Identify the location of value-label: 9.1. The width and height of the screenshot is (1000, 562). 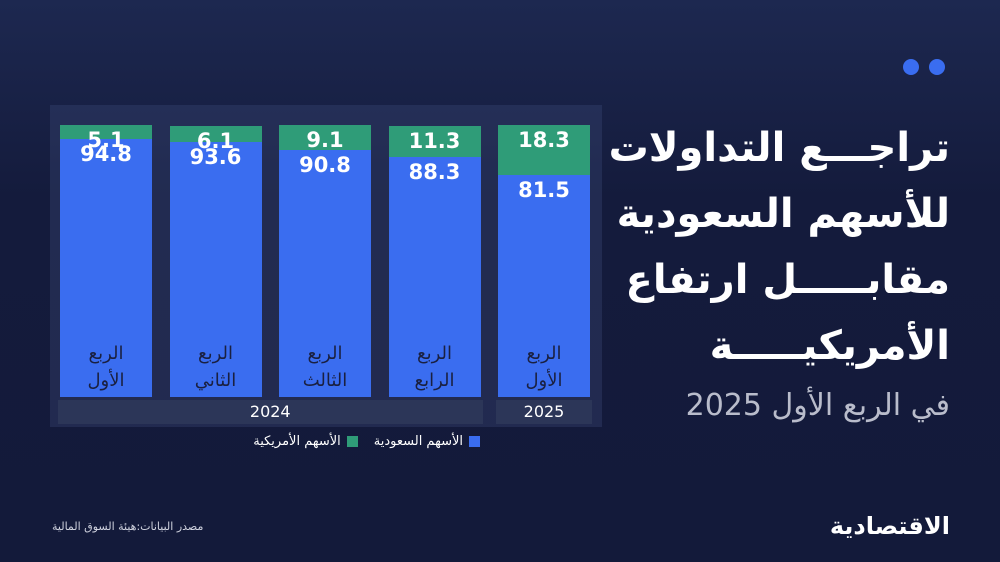
(325, 140).